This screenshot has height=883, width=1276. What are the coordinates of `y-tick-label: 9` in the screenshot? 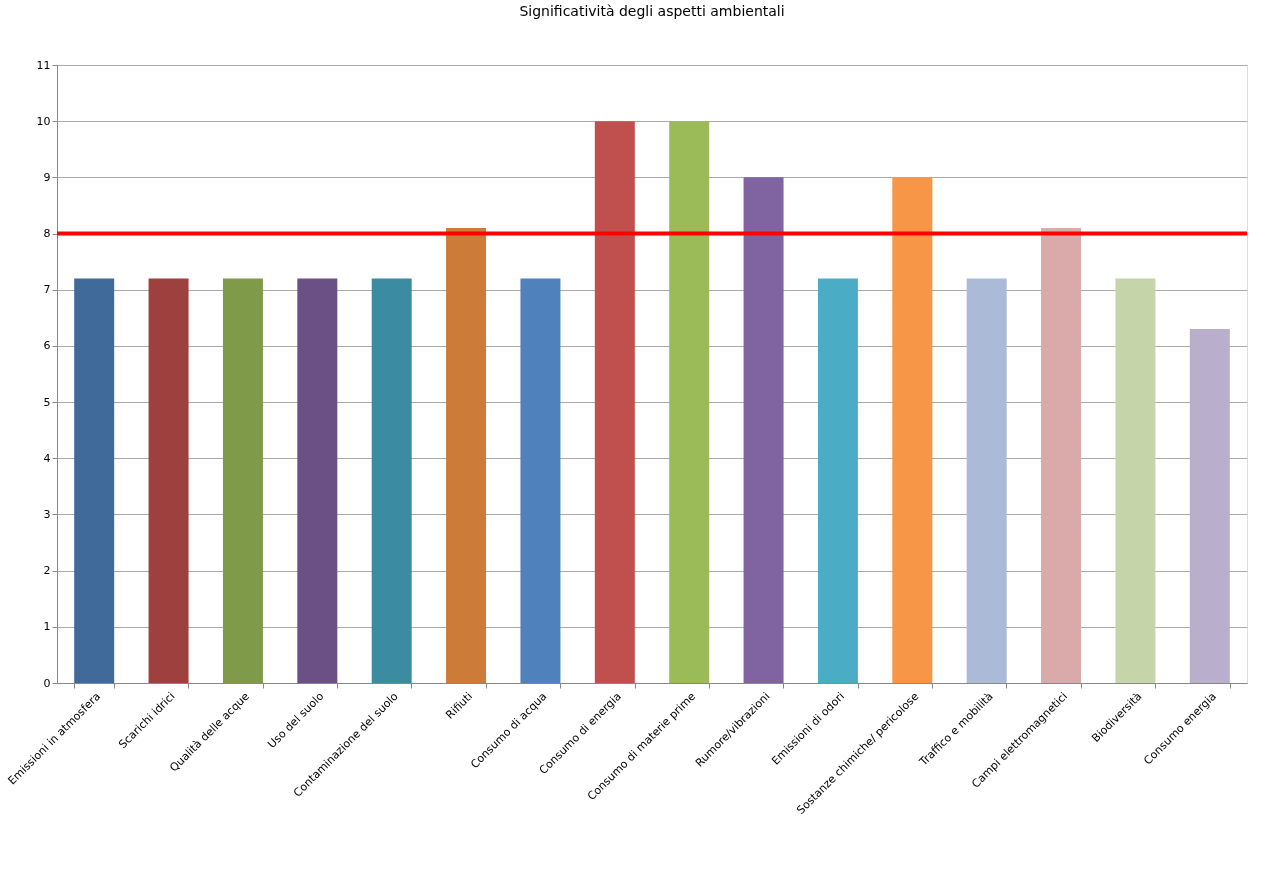 It's located at (47, 177).